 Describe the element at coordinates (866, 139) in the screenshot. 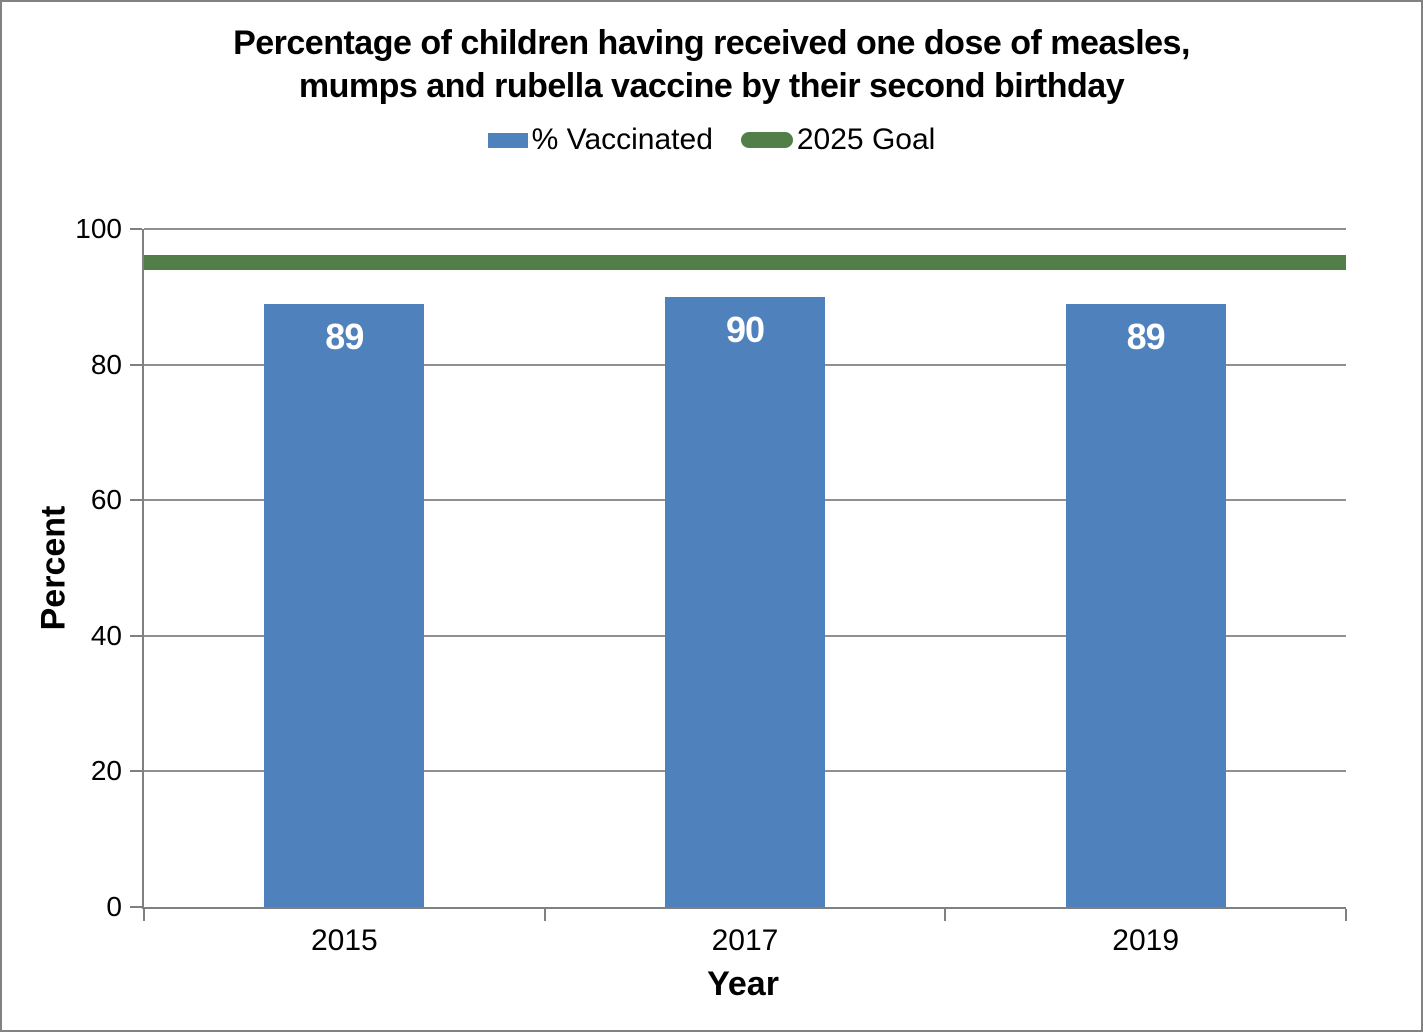

I see `legend-label-goal: 2025 Goal` at that location.